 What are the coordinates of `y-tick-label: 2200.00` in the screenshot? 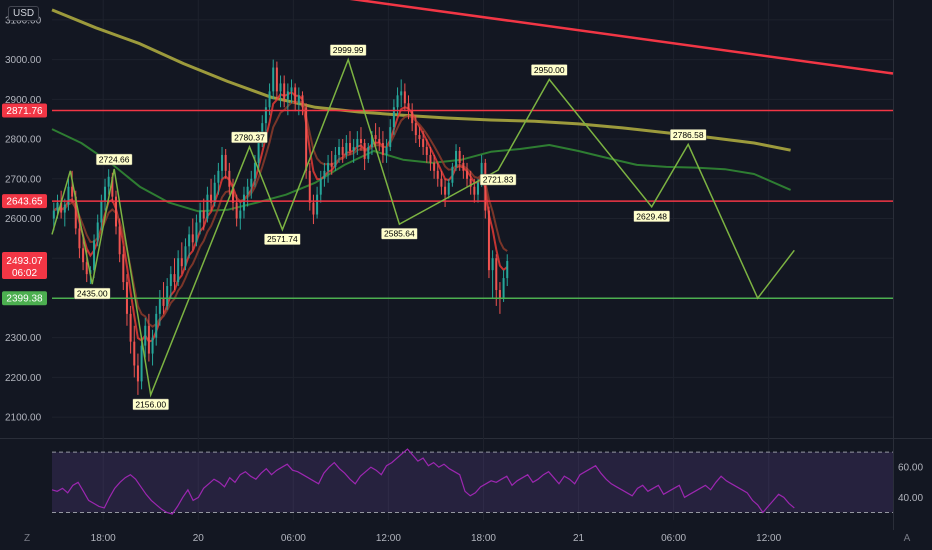 It's located at (23, 378).